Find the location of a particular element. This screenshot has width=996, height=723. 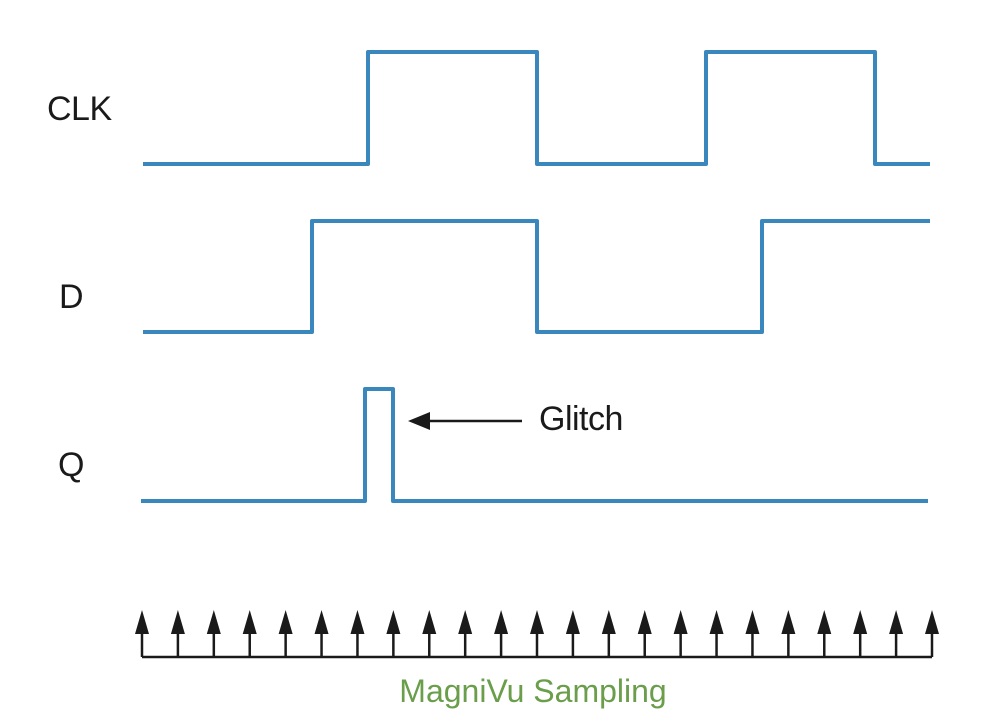

q-waveform is located at coordinates (534, 445).